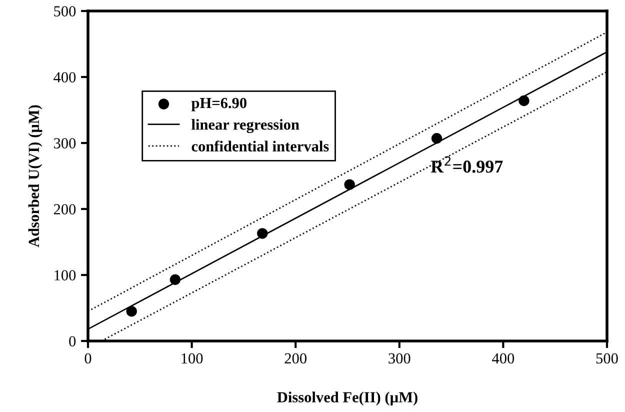  What do you see at coordinates (65, 275) in the screenshot?
I see `y-tick-label: 100` at bounding box center [65, 275].